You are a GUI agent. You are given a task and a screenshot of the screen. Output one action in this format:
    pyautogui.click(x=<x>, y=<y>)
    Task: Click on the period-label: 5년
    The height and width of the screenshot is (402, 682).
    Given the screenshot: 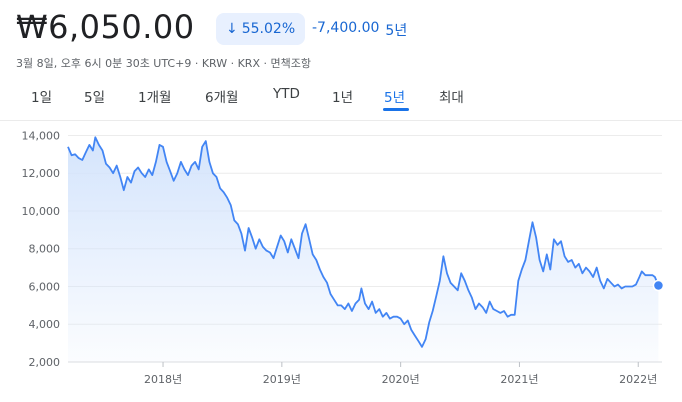 What is the action you would take?
    pyautogui.click(x=396, y=31)
    